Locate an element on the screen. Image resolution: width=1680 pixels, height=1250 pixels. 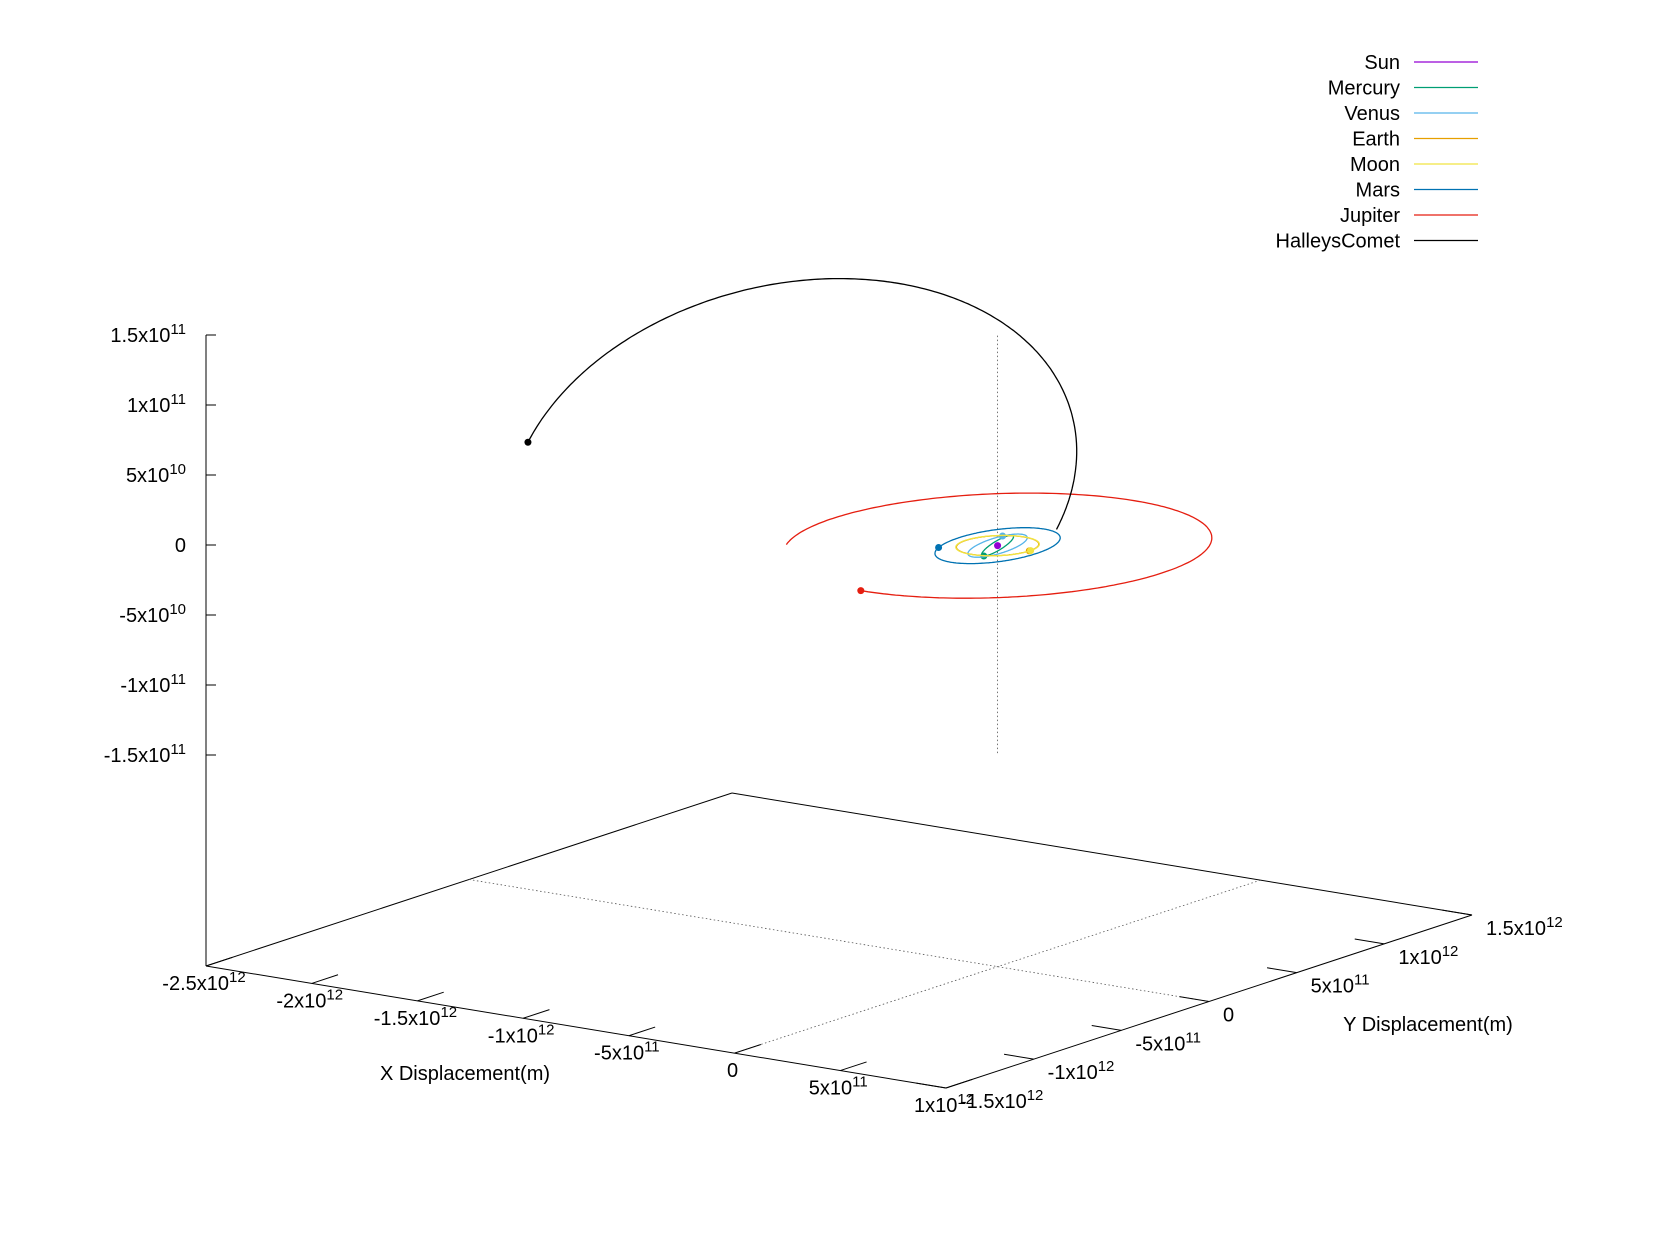
series-marker-mars is located at coordinates (939, 548).